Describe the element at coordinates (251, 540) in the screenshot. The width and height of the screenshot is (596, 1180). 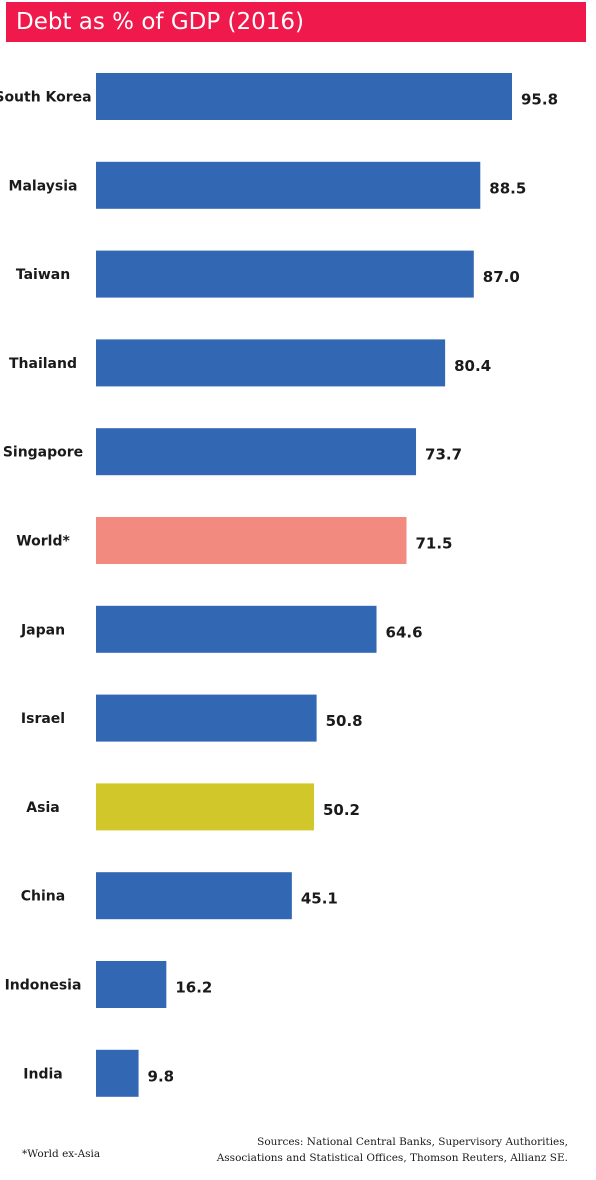
I see `bar-world` at that location.